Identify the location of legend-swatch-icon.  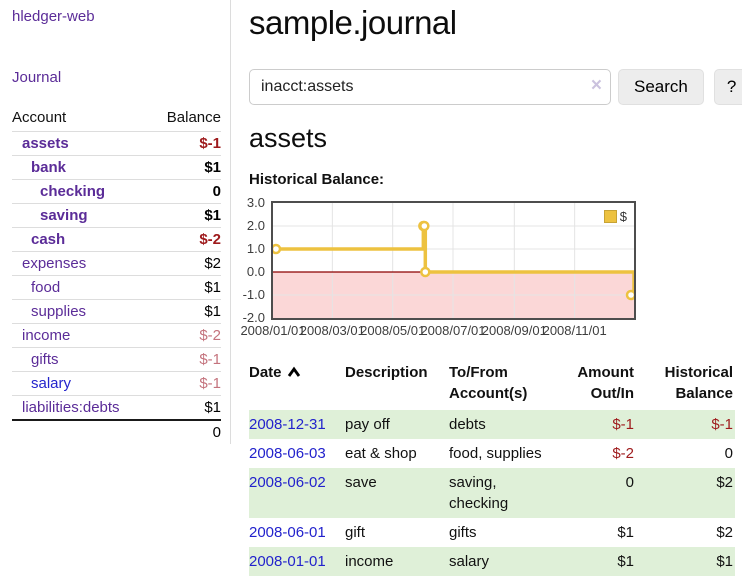
(610, 216).